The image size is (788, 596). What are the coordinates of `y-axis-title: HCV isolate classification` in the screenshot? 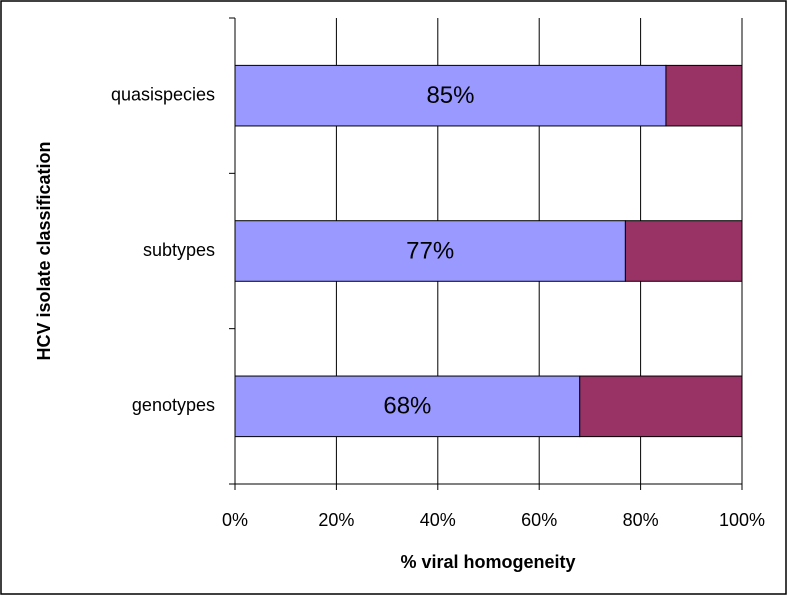 It's located at (44, 250).